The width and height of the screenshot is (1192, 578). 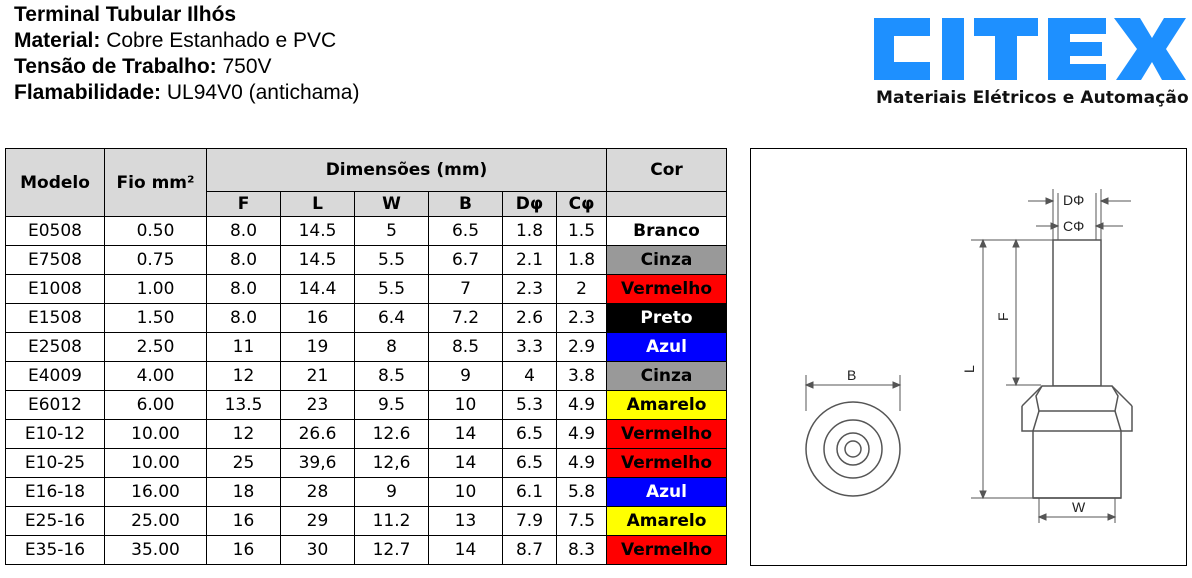 What do you see at coordinates (529, 289) in the screenshot?
I see `cell-d: 2.3` at bounding box center [529, 289].